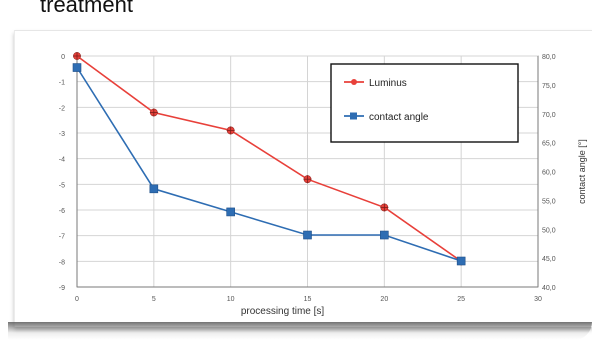 The width and height of the screenshot is (592, 345). Describe the element at coordinates (62, 288) in the screenshot. I see `y-left-tick-label: -9` at that location.